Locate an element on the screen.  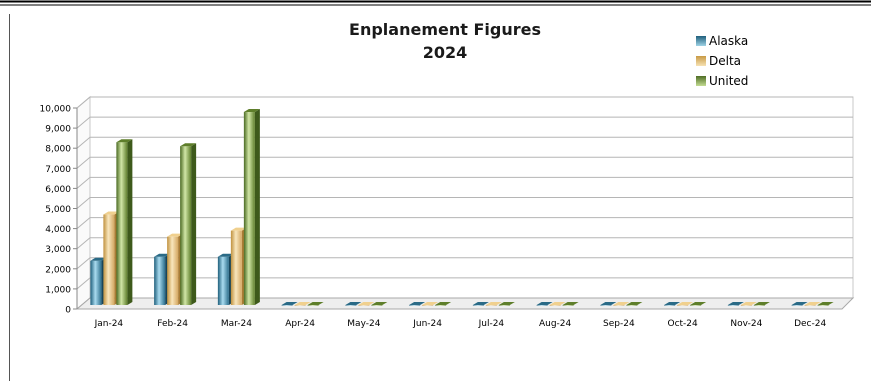
legend-swatch-delta is located at coordinates (701, 61).